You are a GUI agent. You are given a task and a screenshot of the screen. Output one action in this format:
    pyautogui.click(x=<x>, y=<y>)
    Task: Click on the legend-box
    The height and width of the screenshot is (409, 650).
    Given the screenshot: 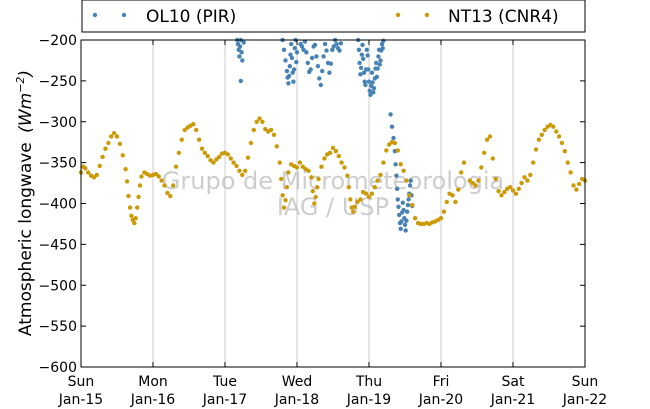 What is the action you would take?
    pyautogui.click(x=333, y=16)
    